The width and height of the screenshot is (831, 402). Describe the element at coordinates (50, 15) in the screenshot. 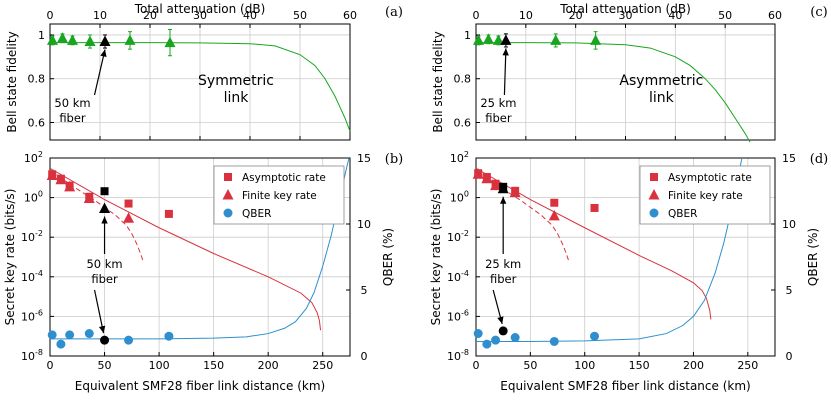

I see `x-tick-label: 0` at that location.